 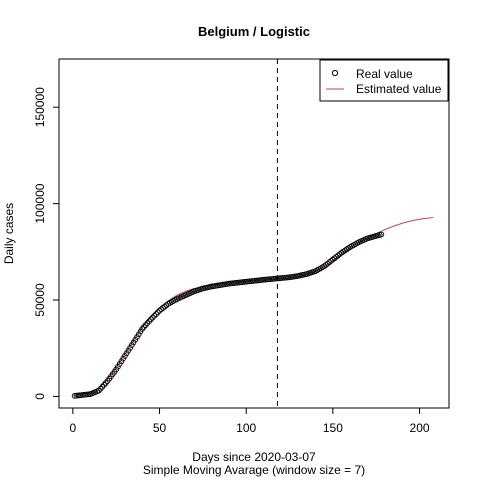 What do you see at coordinates (9, 233) in the screenshot?
I see `y-axis-label: Daily cases` at bounding box center [9, 233].